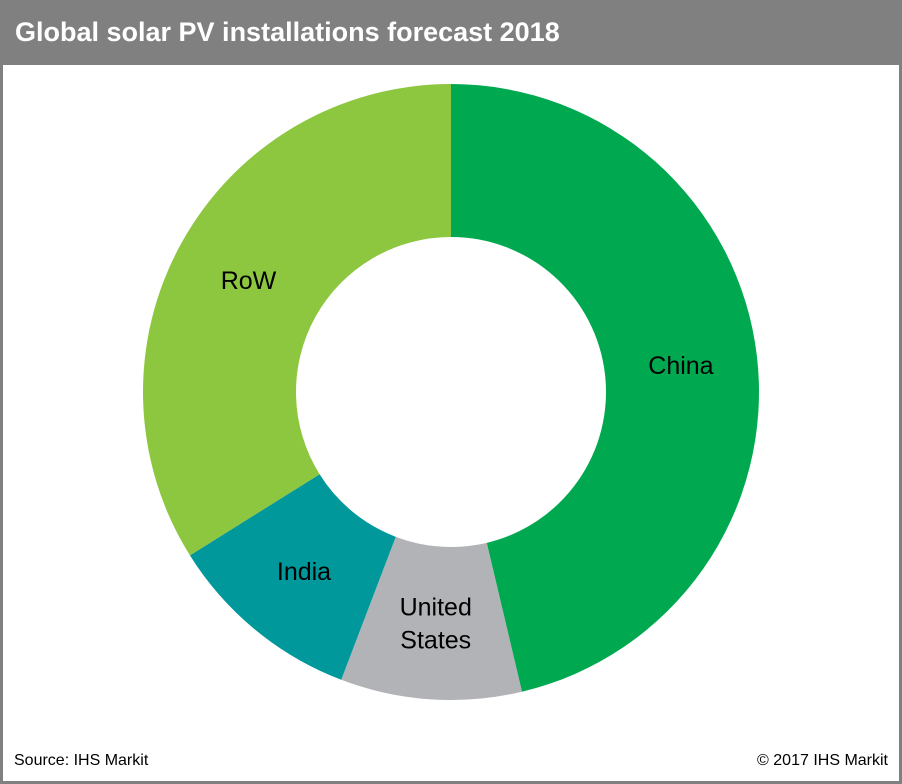 This screenshot has height=784, width=902. Describe the element at coordinates (304, 572) in the screenshot. I see `slice-label-india: India` at that location.